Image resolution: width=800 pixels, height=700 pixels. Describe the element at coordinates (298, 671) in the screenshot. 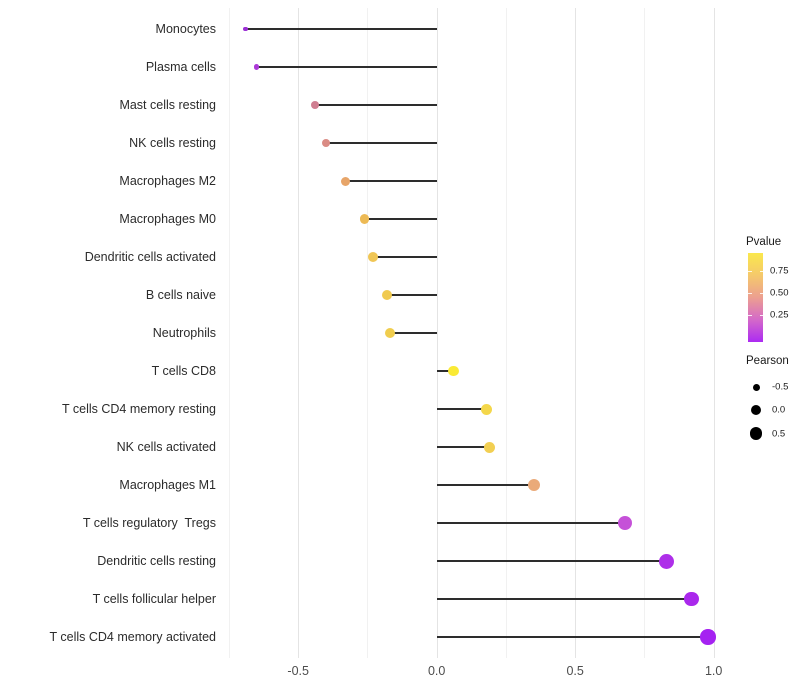

I see `x-axis-tick-label: -0.5` at that location.